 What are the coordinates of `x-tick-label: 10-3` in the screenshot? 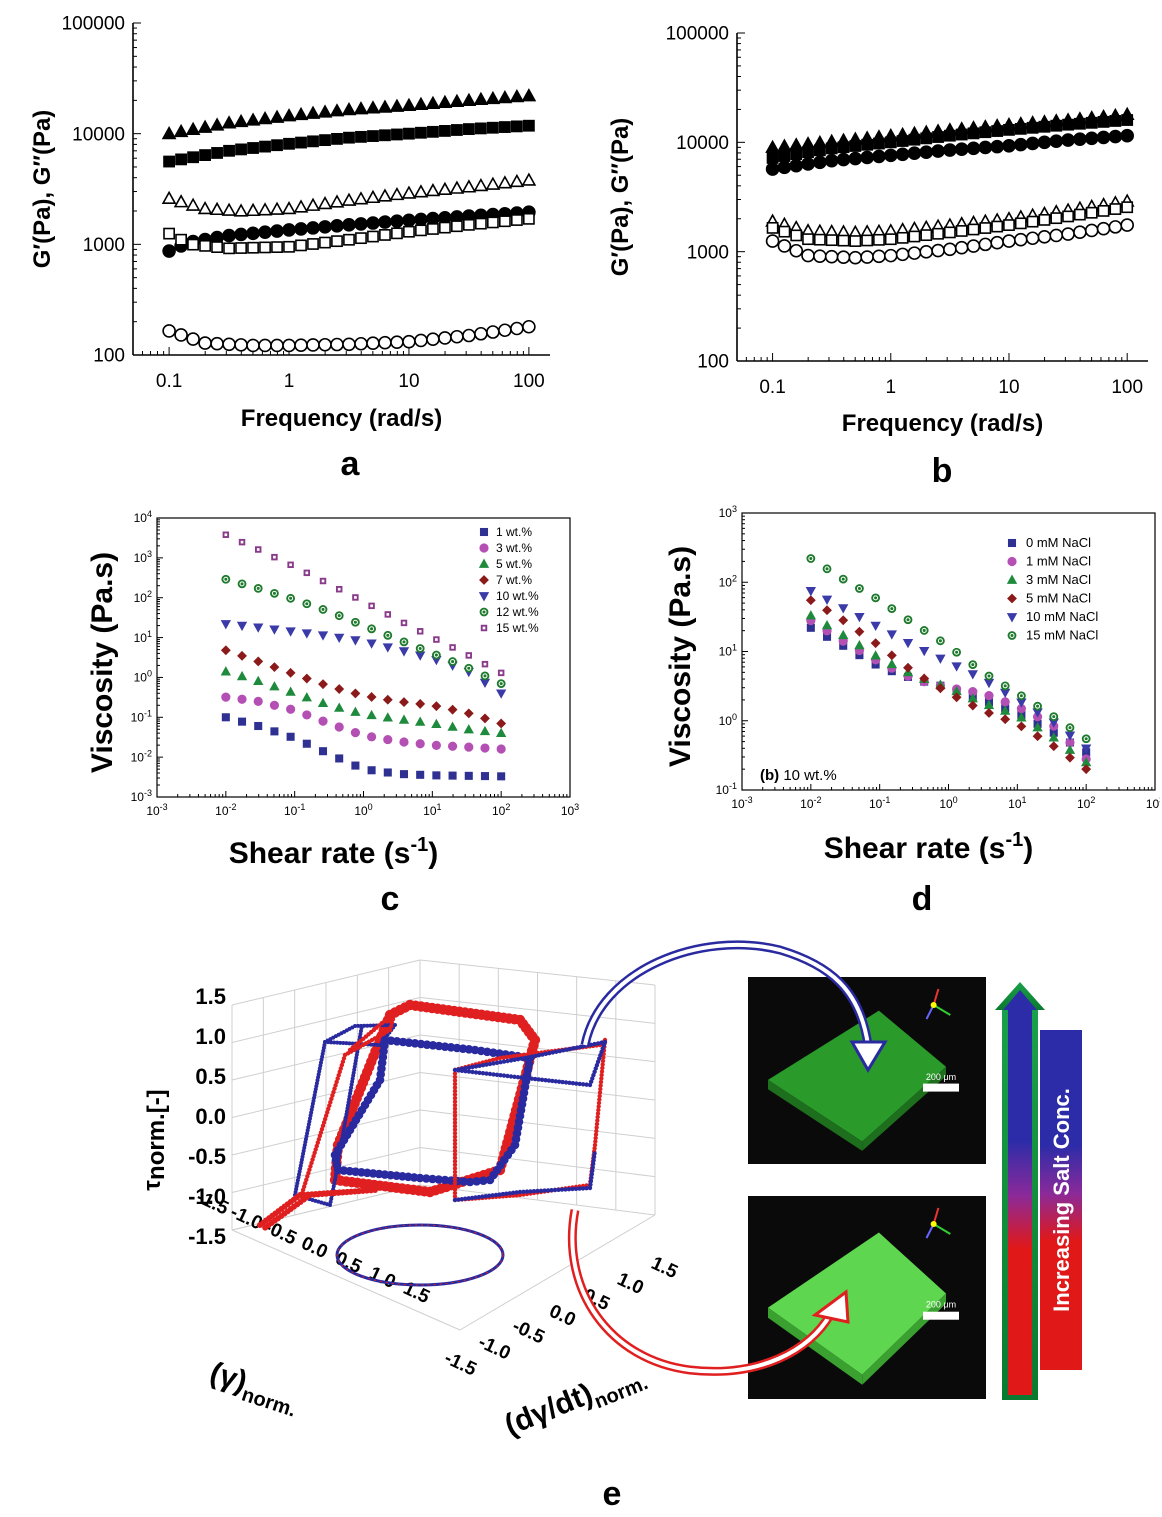 It's located at (741, 803).